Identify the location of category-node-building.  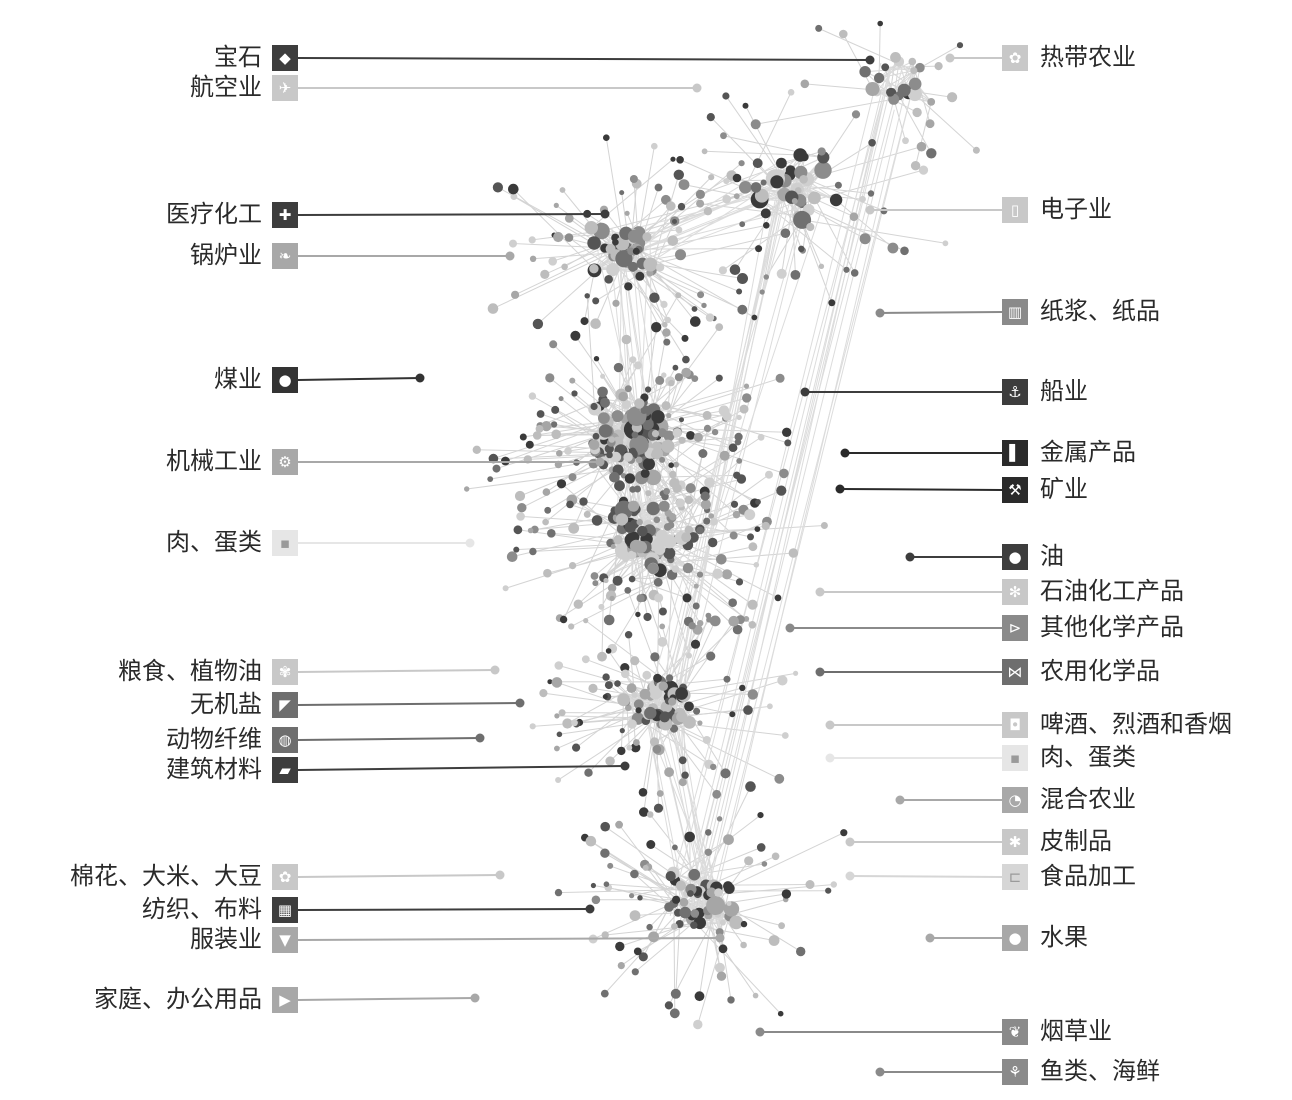
(625, 766).